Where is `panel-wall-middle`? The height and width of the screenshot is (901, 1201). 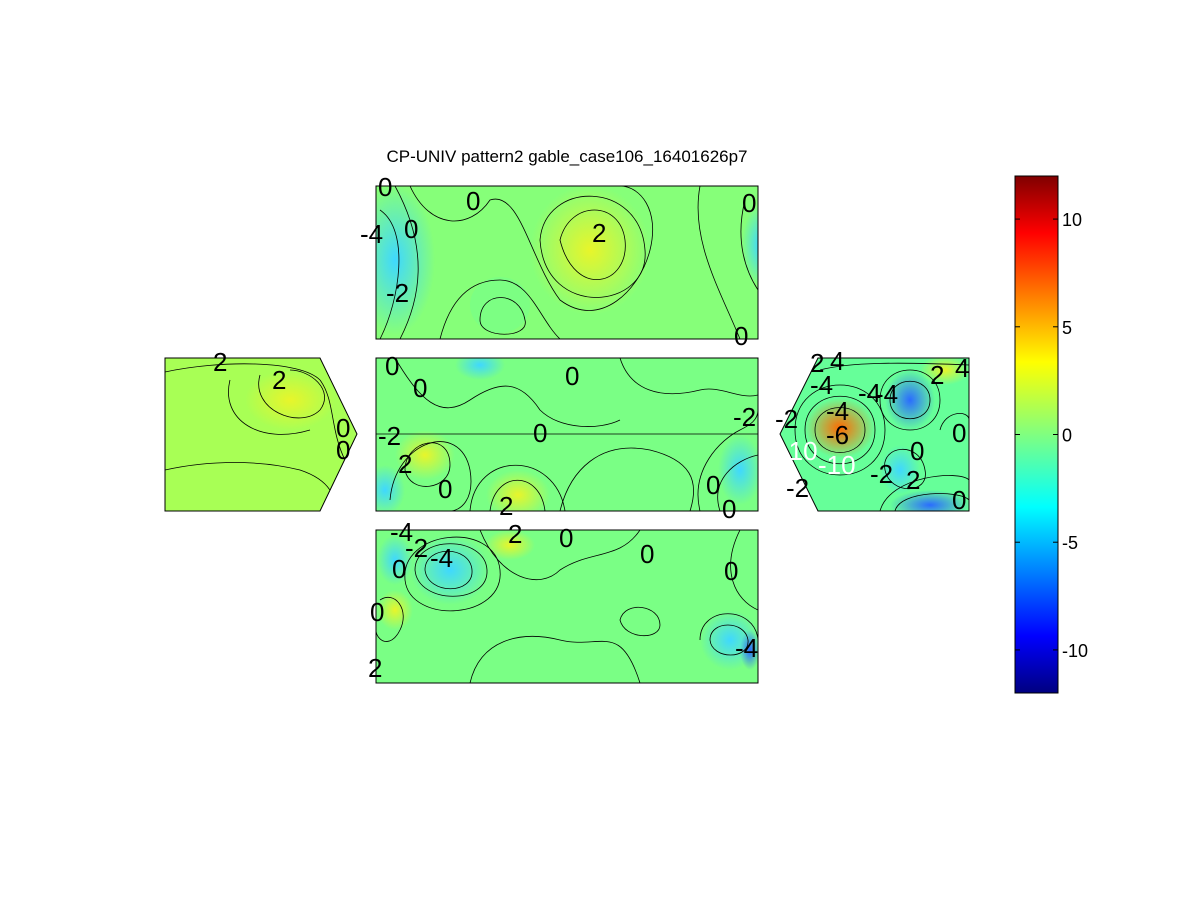
panel-wall-middle is located at coordinates (567, 434).